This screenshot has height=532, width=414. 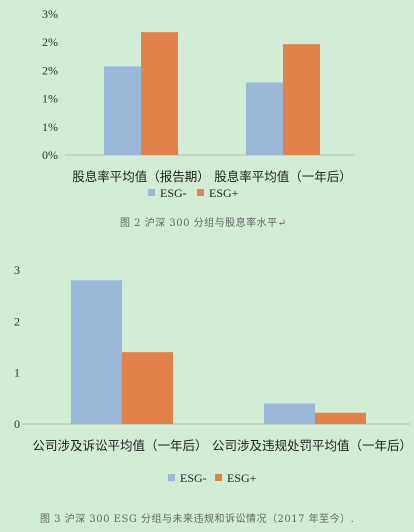 What do you see at coordinates (200, 192) in the screenshot?
I see `chart-1-legend-swatch-esg-plus` at bounding box center [200, 192].